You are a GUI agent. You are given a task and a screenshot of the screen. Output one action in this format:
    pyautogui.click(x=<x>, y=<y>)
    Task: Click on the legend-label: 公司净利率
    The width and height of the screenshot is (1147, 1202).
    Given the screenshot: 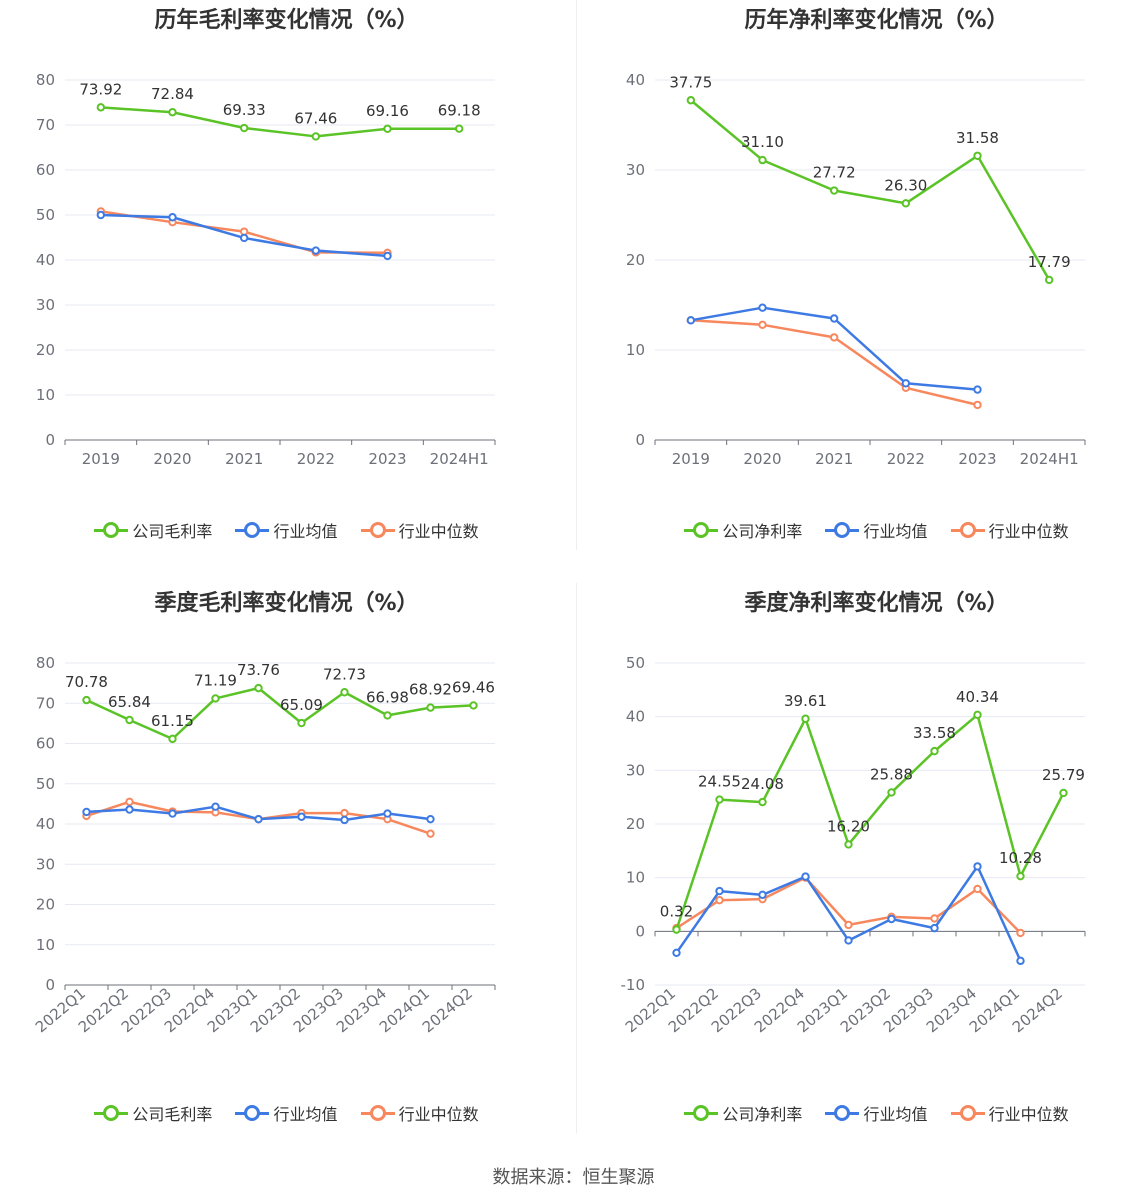 What is the action you would take?
    pyautogui.click(x=762, y=1114)
    